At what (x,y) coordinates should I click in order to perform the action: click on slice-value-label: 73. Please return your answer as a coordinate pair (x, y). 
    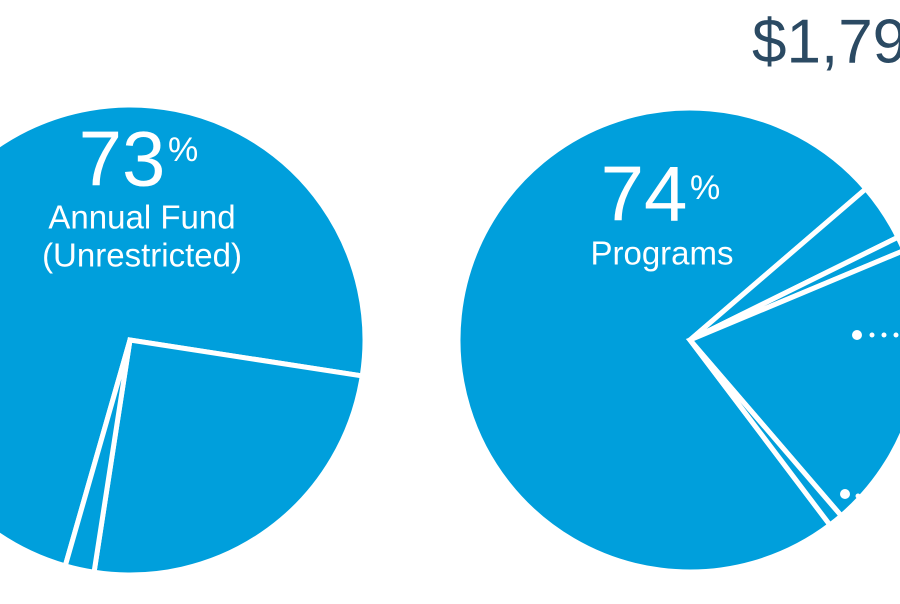
    Looking at the image, I should click on (122, 159).